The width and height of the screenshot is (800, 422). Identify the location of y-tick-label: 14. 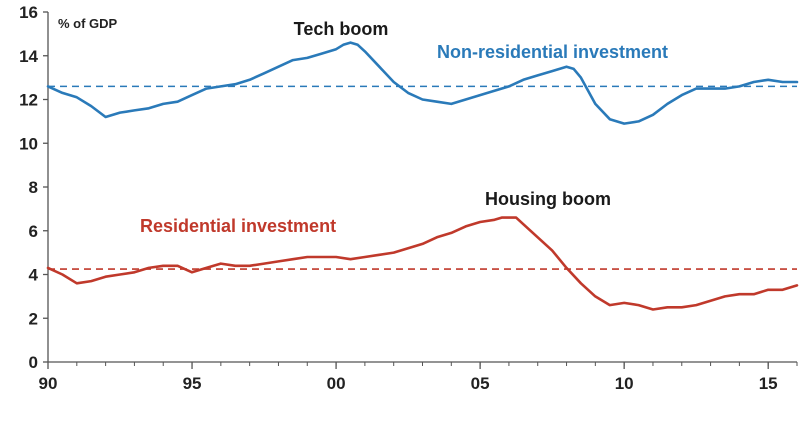
(28, 56).